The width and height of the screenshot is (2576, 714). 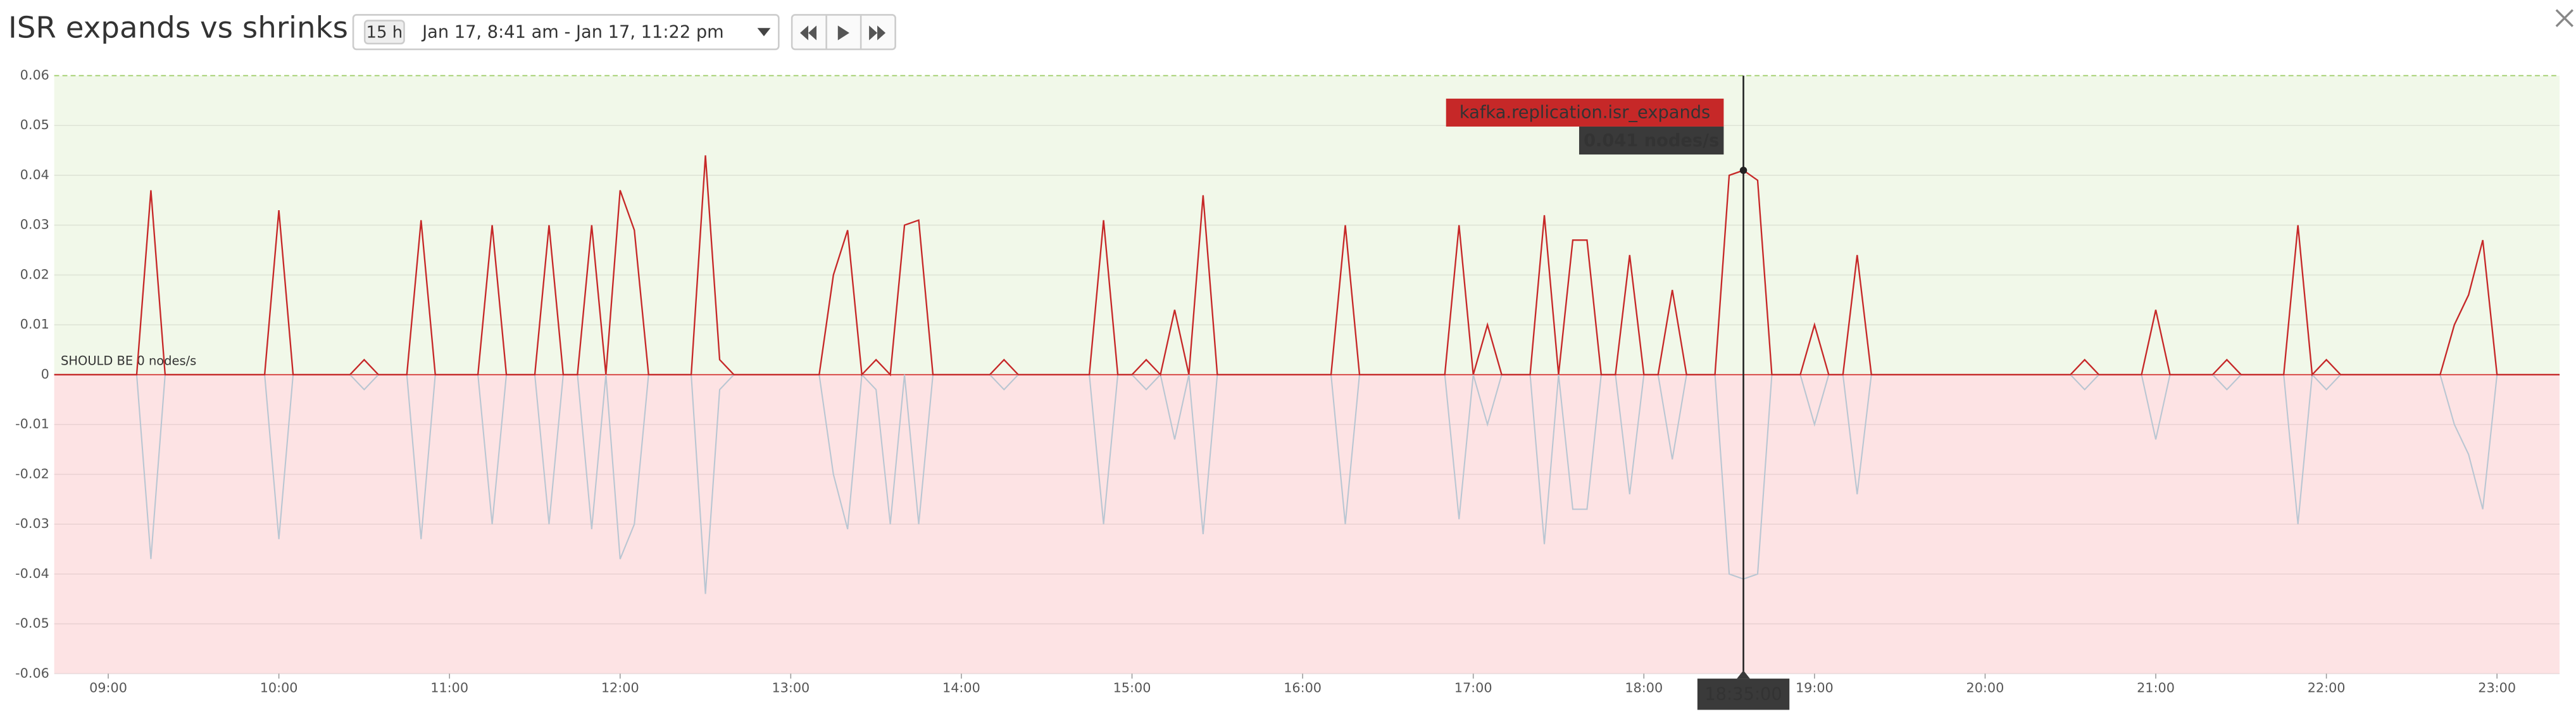 I want to click on rewind-button, so click(x=808, y=33).